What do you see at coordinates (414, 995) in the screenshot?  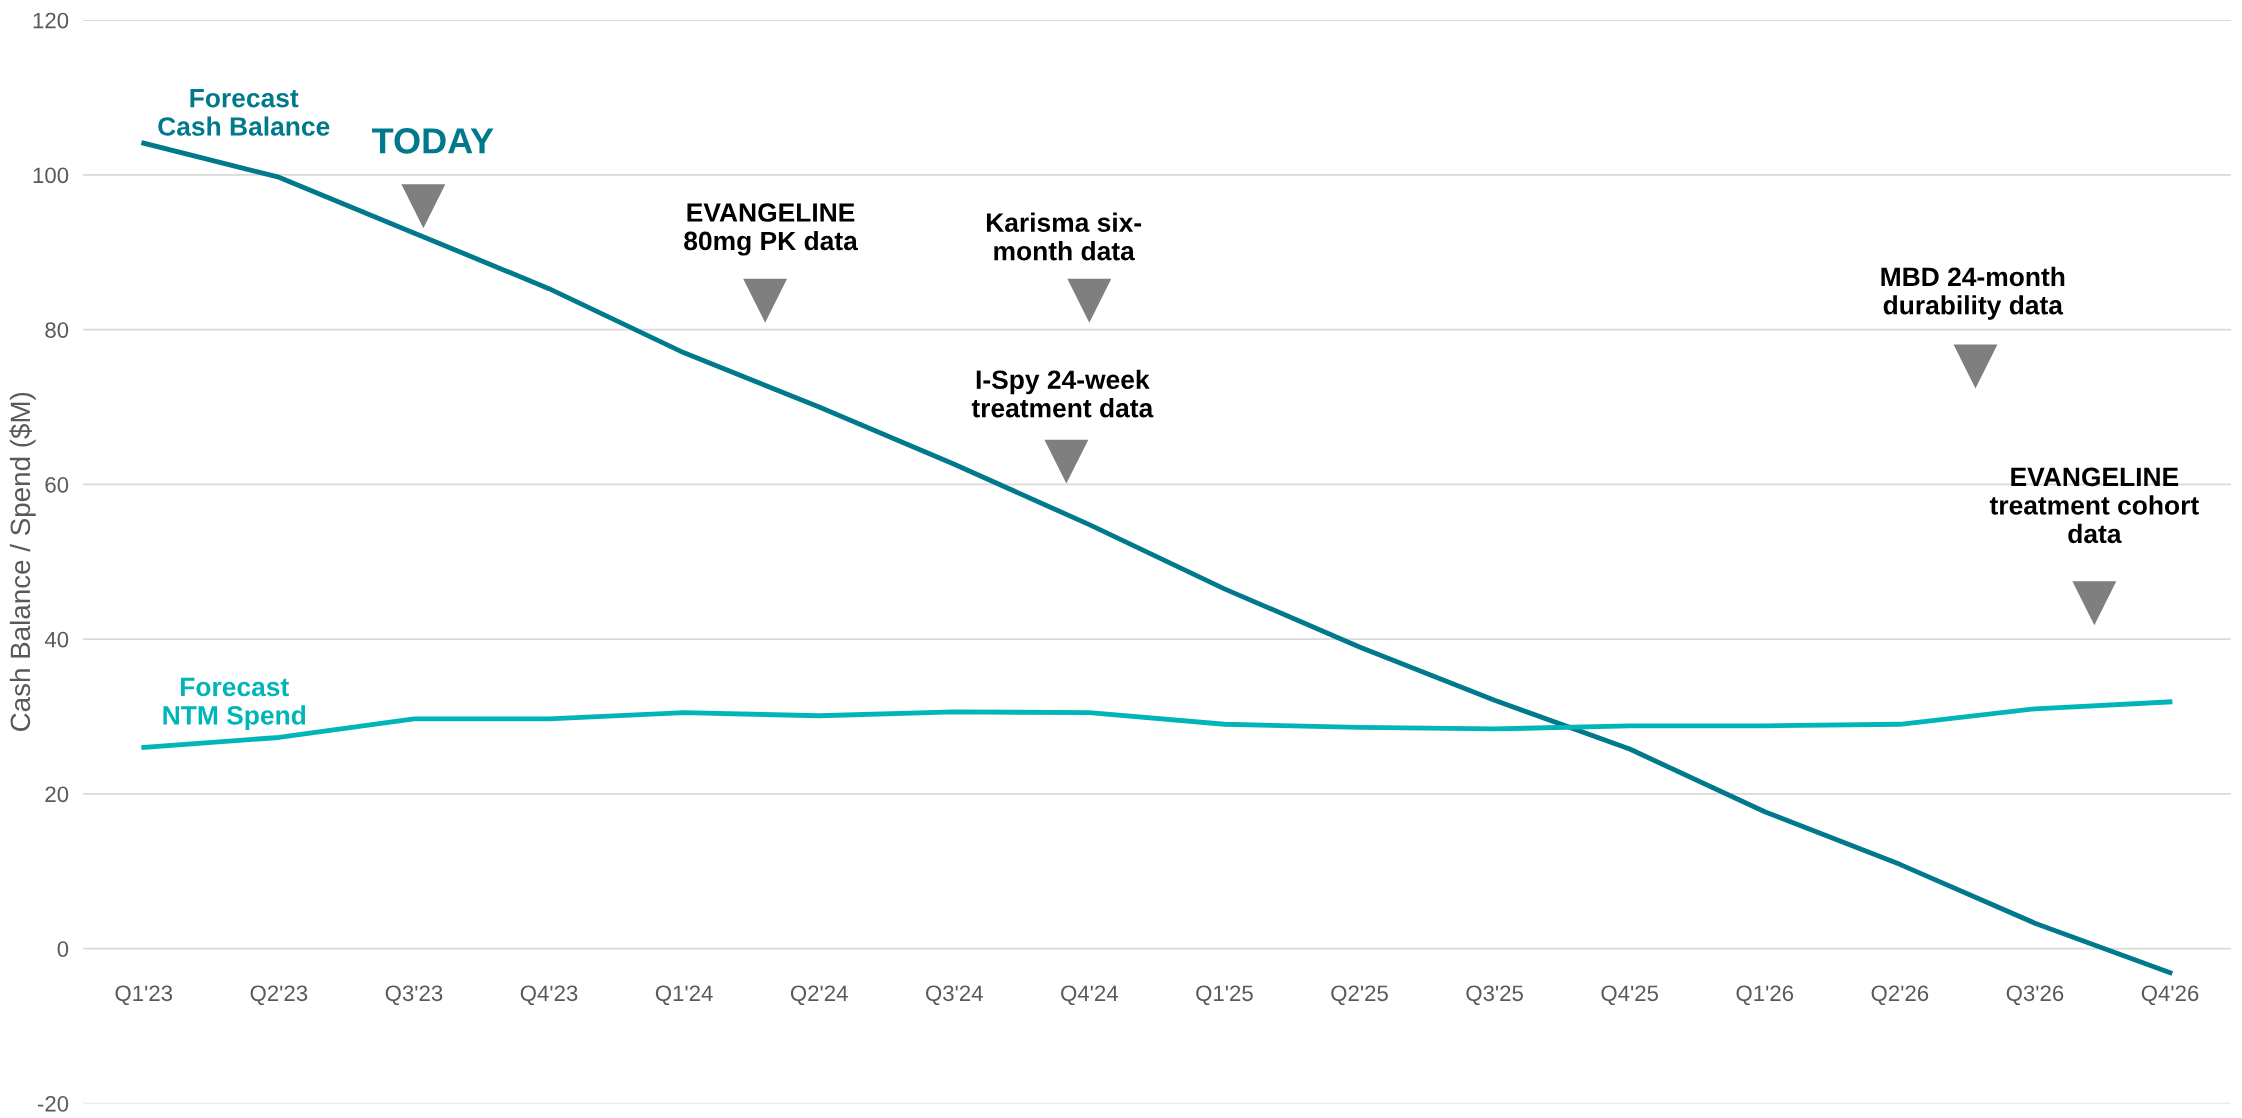 I see `x-tick-label: Q3'23` at bounding box center [414, 995].